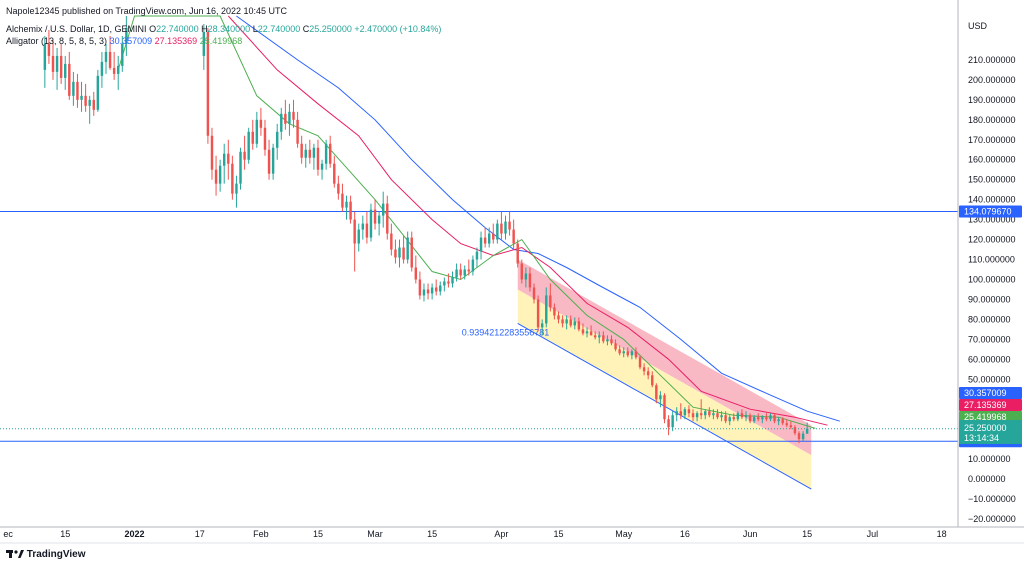 Image resolution: width=1024 pixels, height=567 pixels. Describe the element at coordinates (261, 534) in the screenshot. I see `time-tick-label: Feb` at that location.